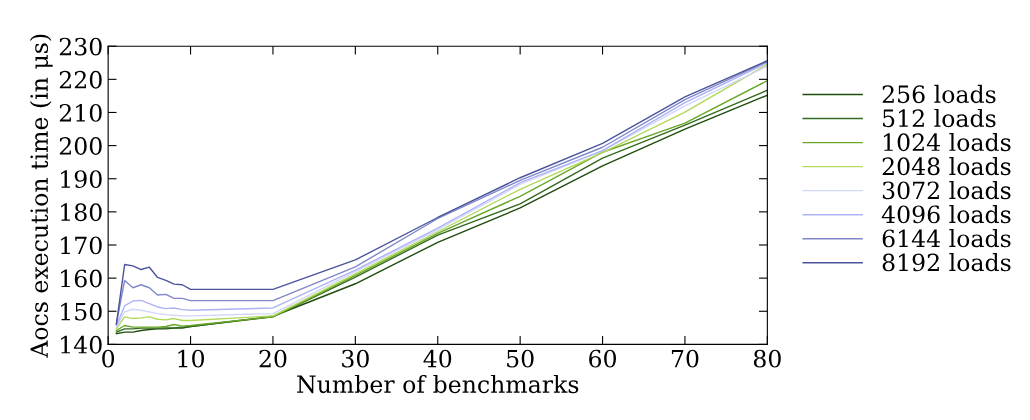 The height and width of the screenshot is (420, 1030). I want to click on y-tick-label: 210, so click(80, 112).